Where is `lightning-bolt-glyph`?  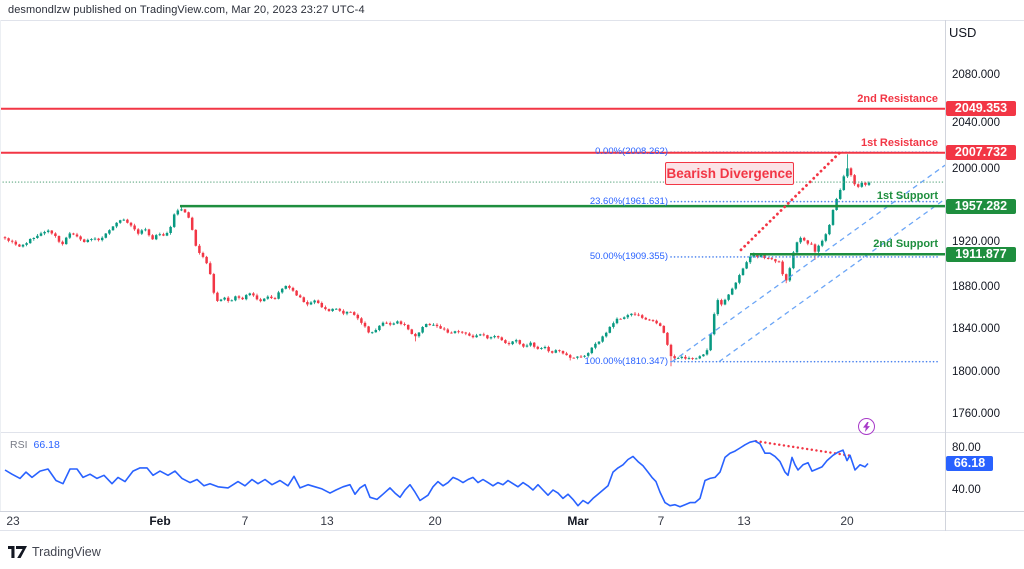 lightning-bolt-glyph is located at coordinates (866, 426).